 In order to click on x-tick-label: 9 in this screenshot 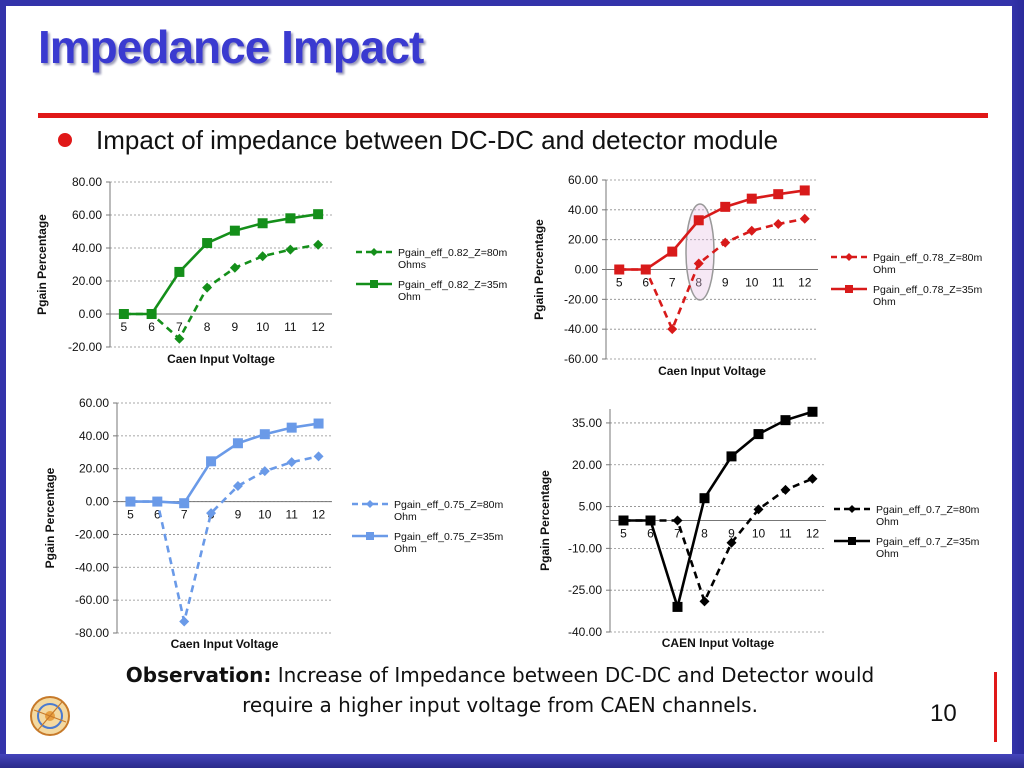, I will do `click(725, 283)`.